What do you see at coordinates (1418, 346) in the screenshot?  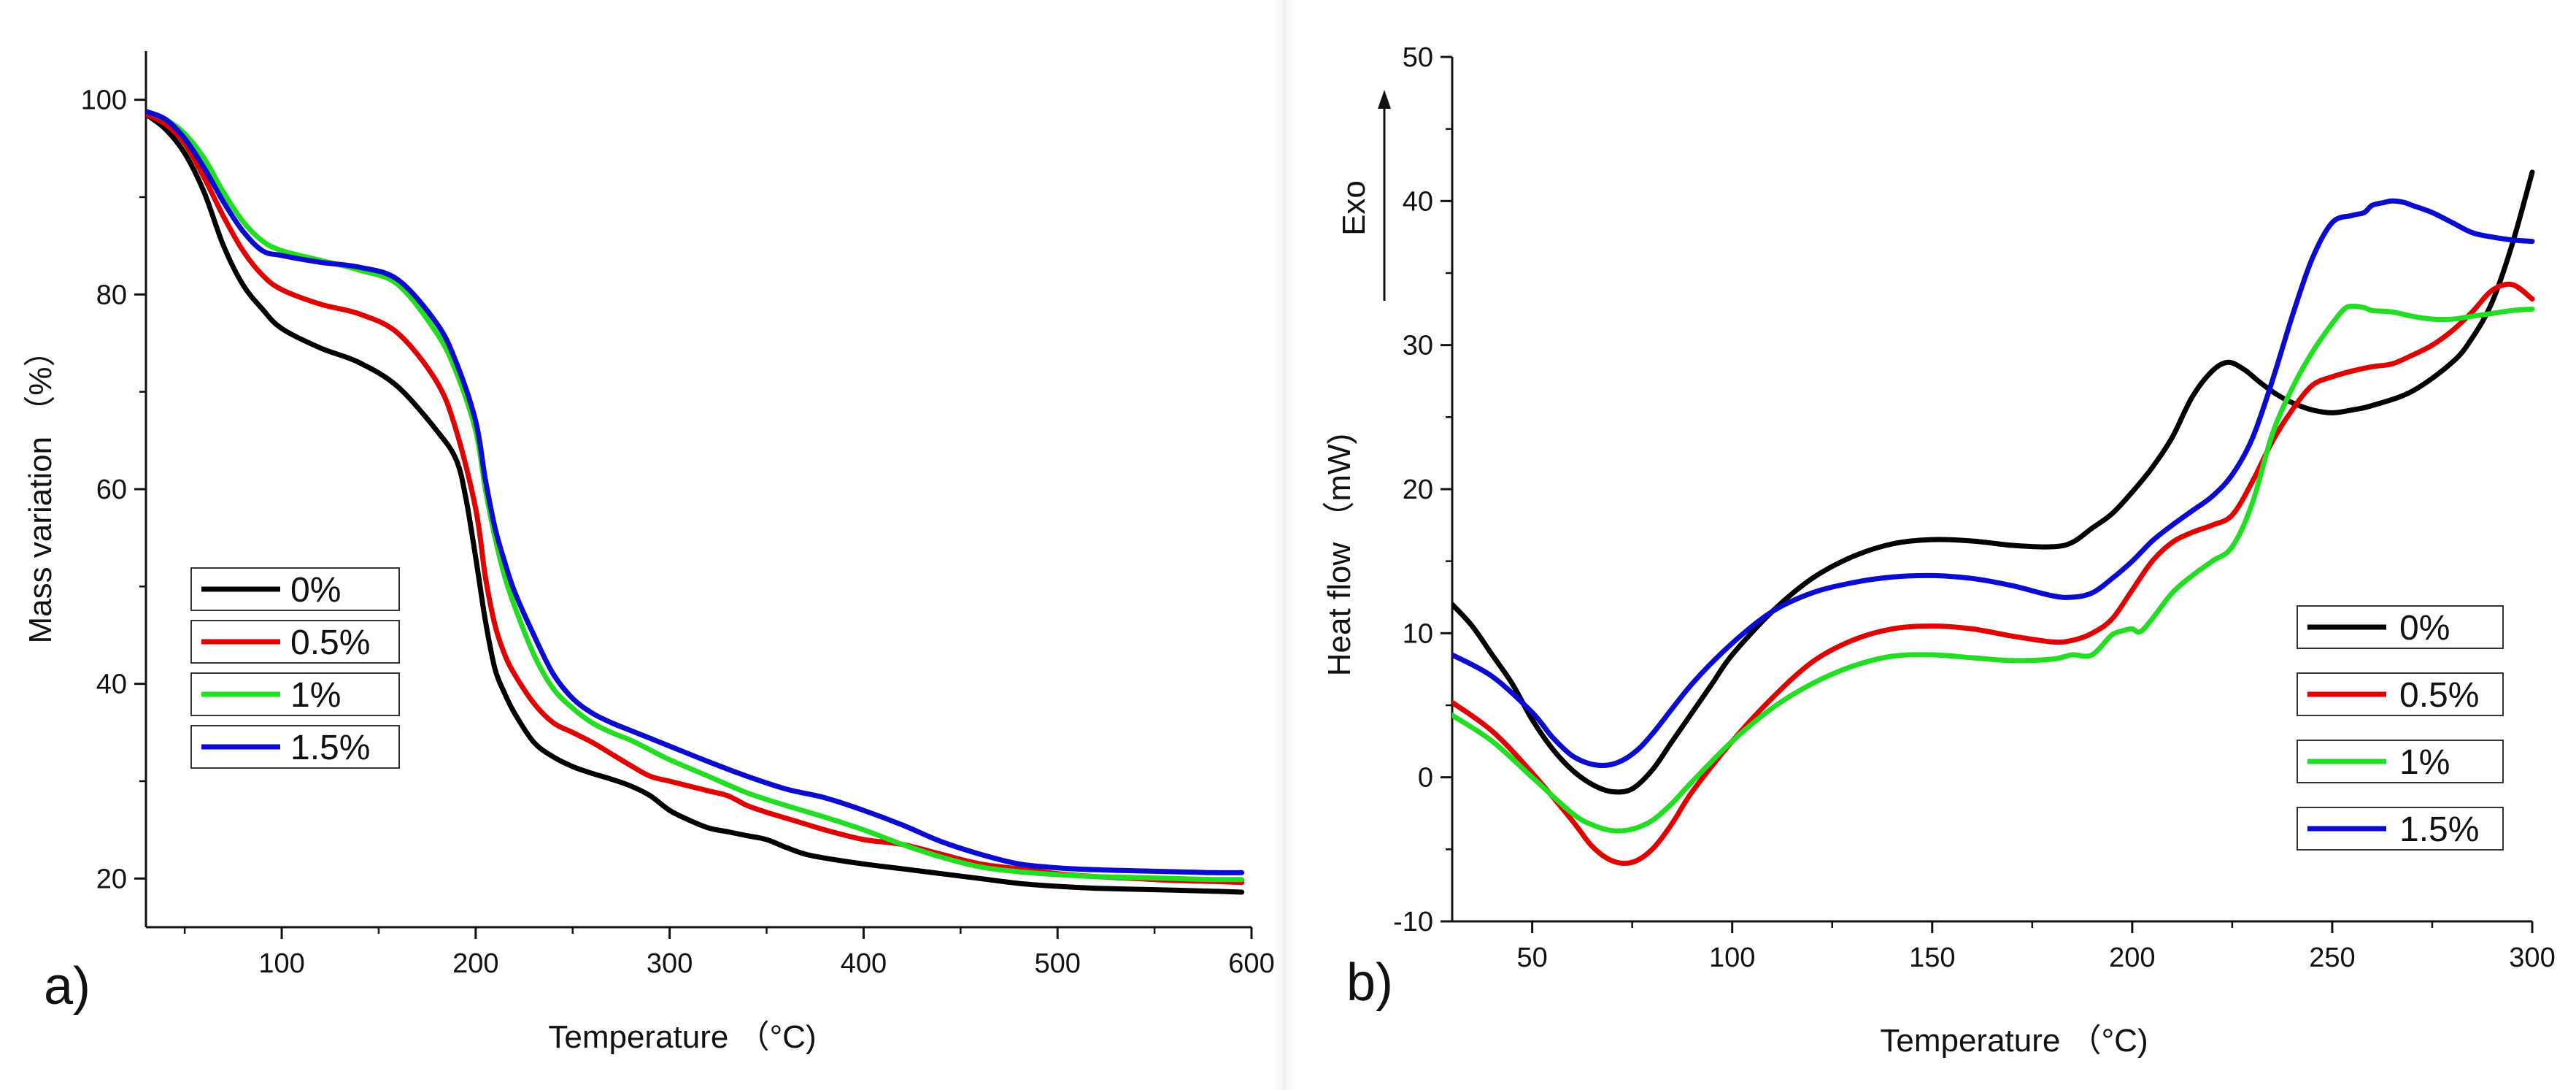 I see `y-tick-label: 30` at bounding box center [1418, 346].